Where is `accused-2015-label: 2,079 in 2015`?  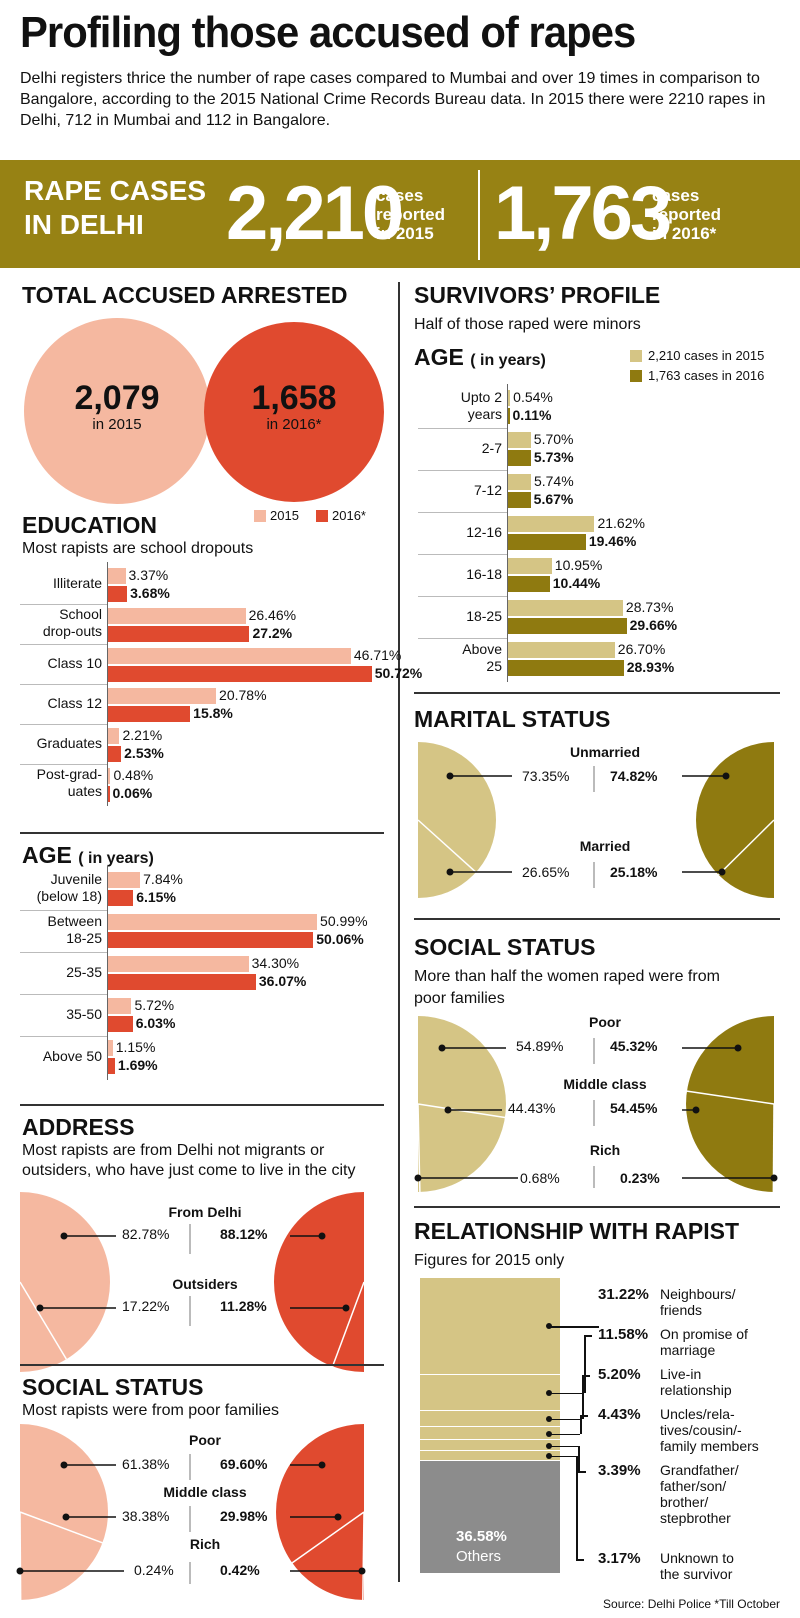
accused-2015-label: 2,079 in 2015 is located at coordinates (117, 406).